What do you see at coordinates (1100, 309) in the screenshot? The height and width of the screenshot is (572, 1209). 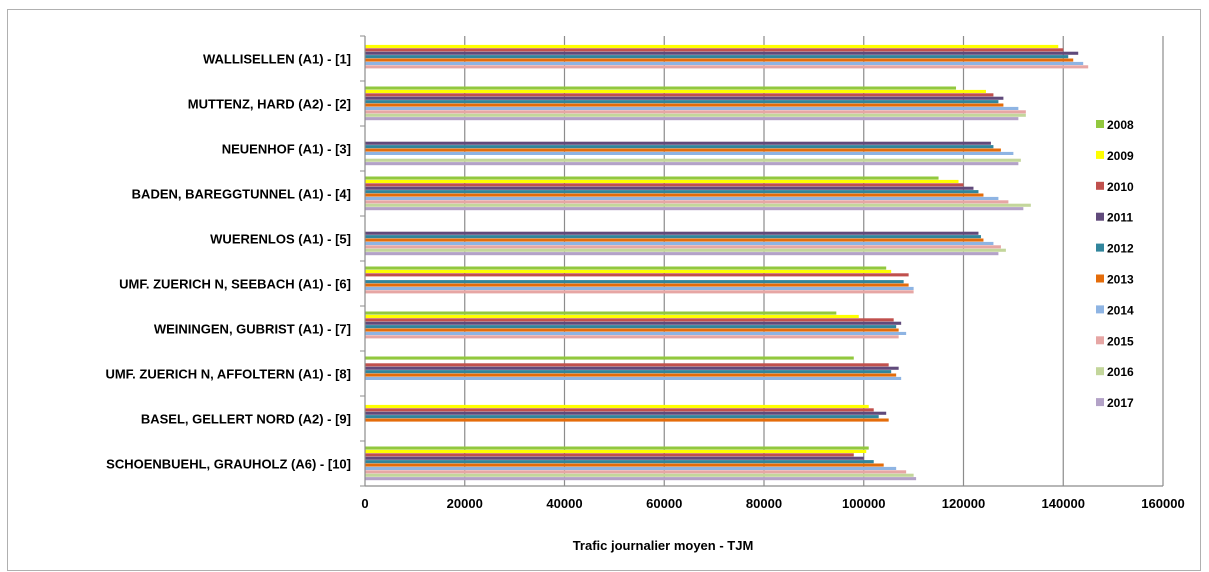 I see `legend-swatch-2014` at bounding box center [1100, 309].